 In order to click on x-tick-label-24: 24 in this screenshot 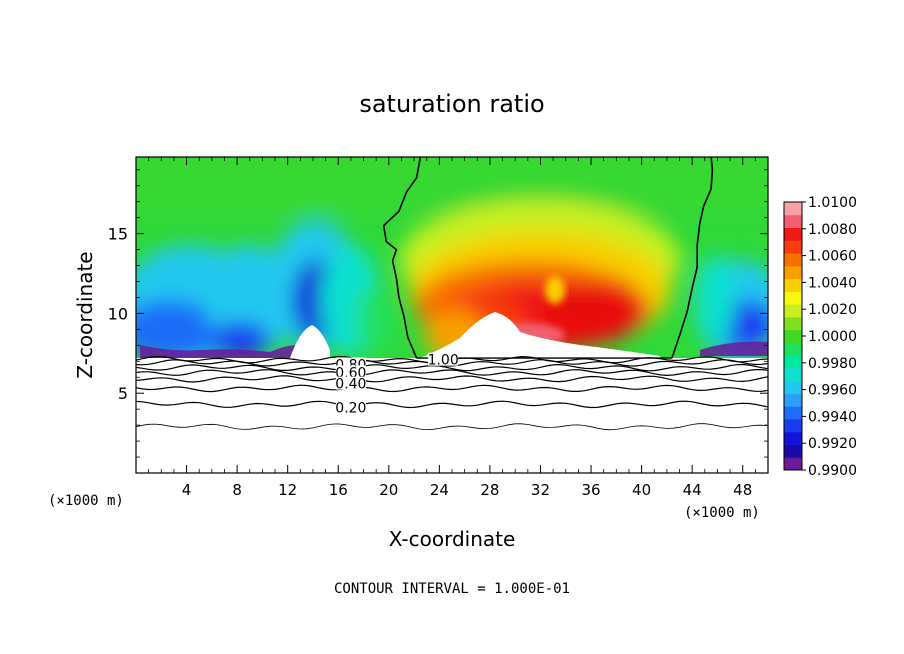, I will do `click(439, 490)`.